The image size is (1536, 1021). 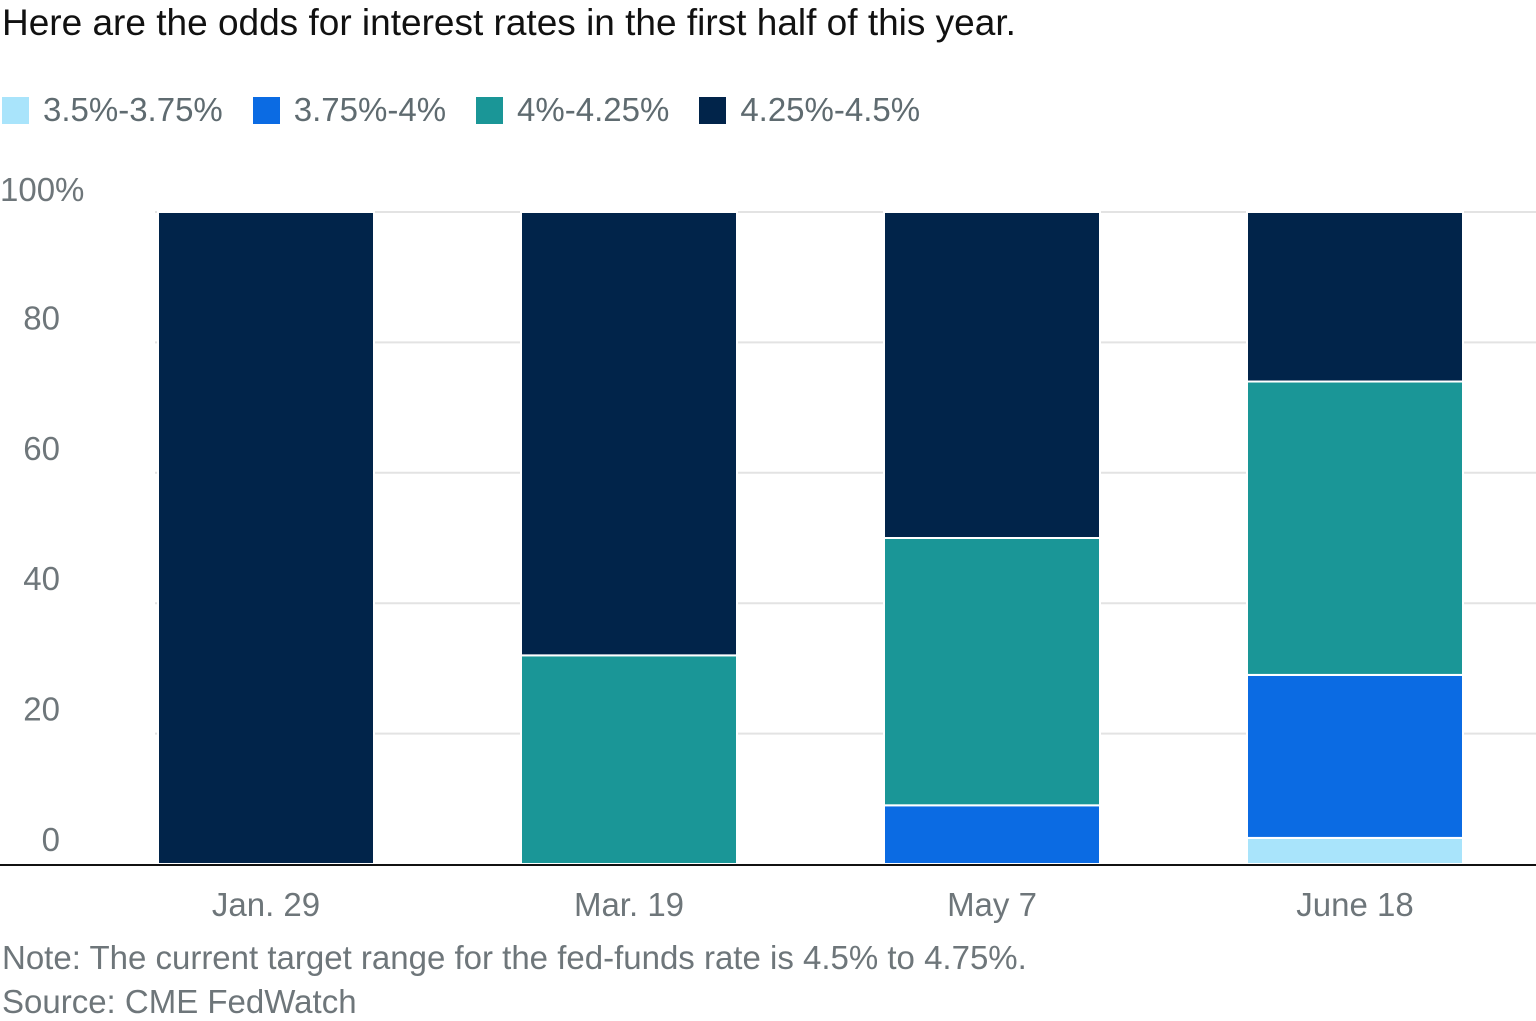 What do you see at coordinates (830, 109) in the screenshot?
I see `legend-label-4-25-4-5: 4.25%-4.5%` at bounding box center [830, 109].